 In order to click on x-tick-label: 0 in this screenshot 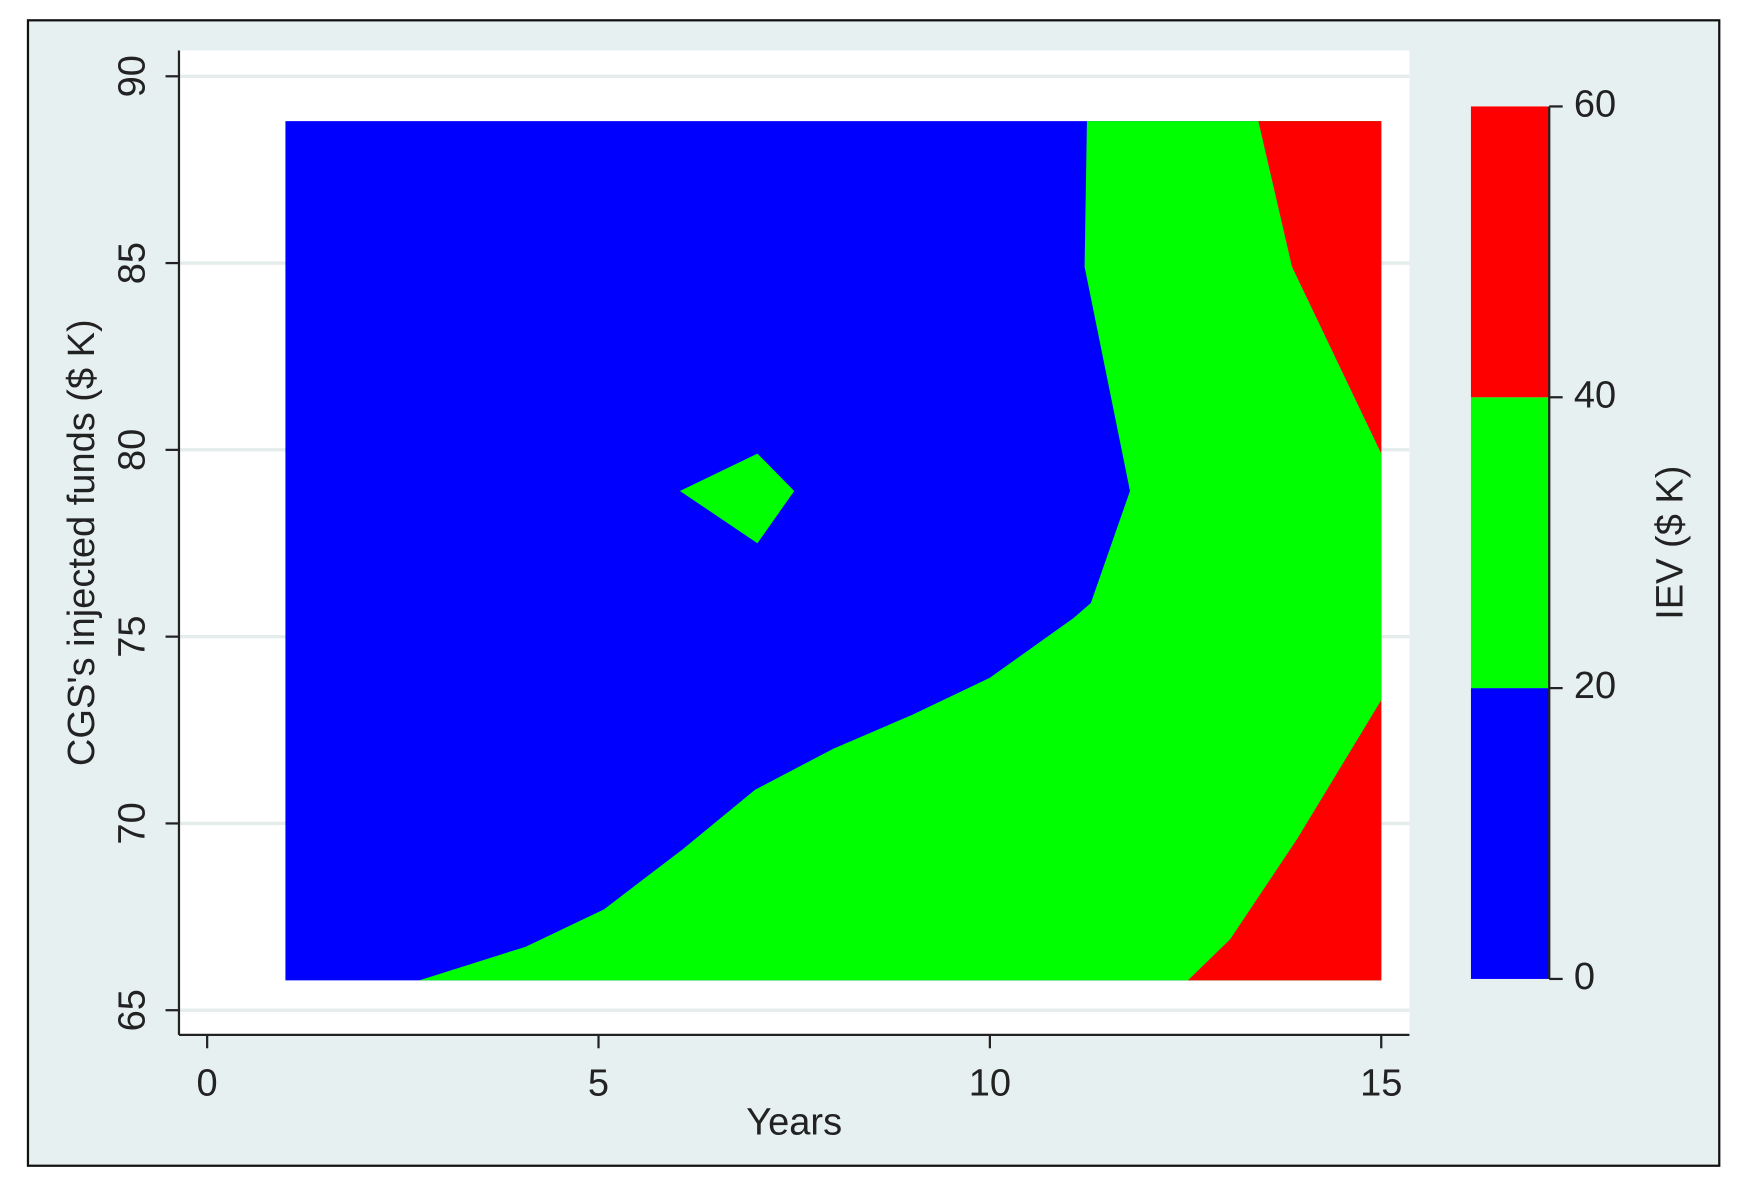, I will do `click(207, 1083)`.